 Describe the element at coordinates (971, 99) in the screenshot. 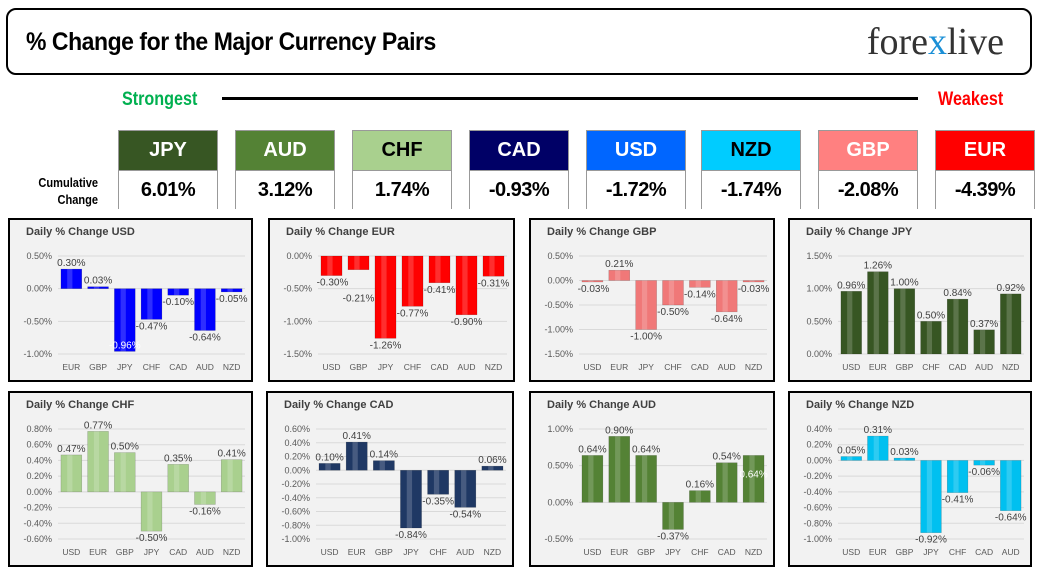

I see `weakest-label: Weakest` at that location.